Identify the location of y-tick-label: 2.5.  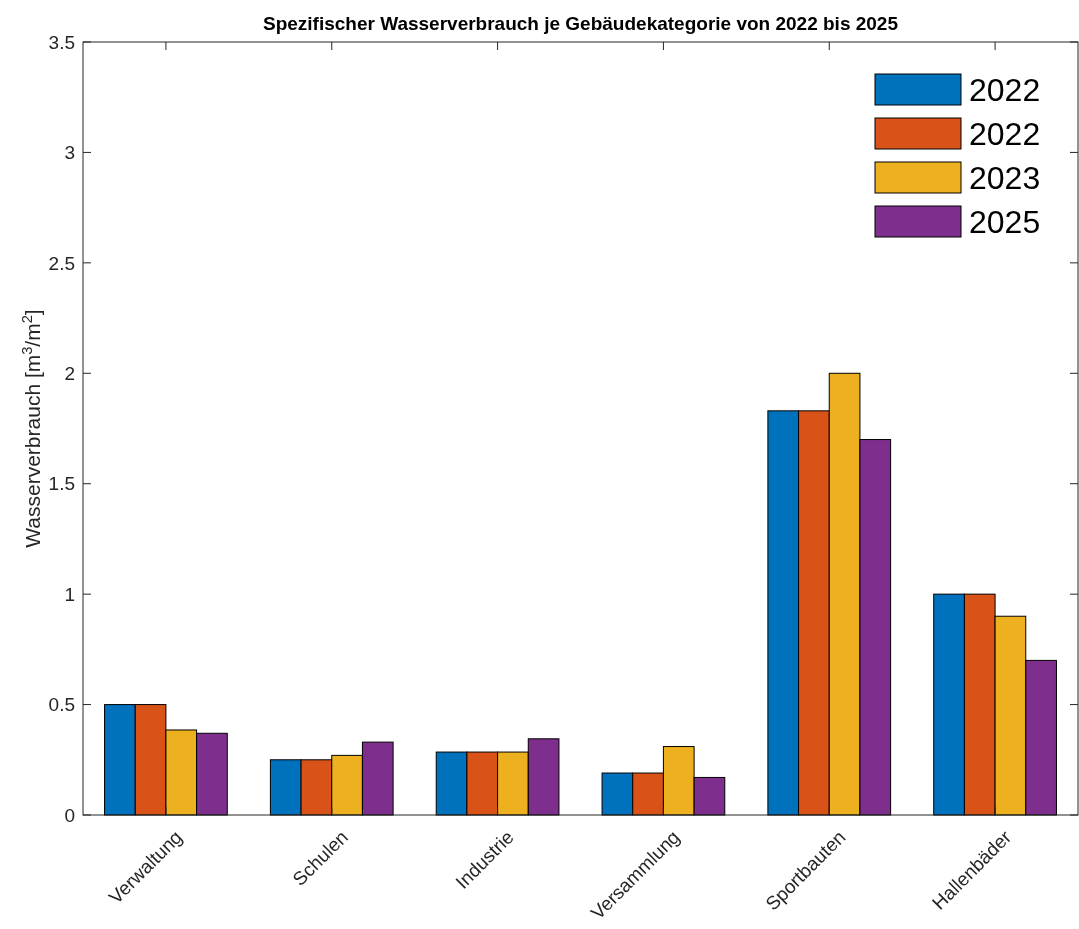
(61, 263).